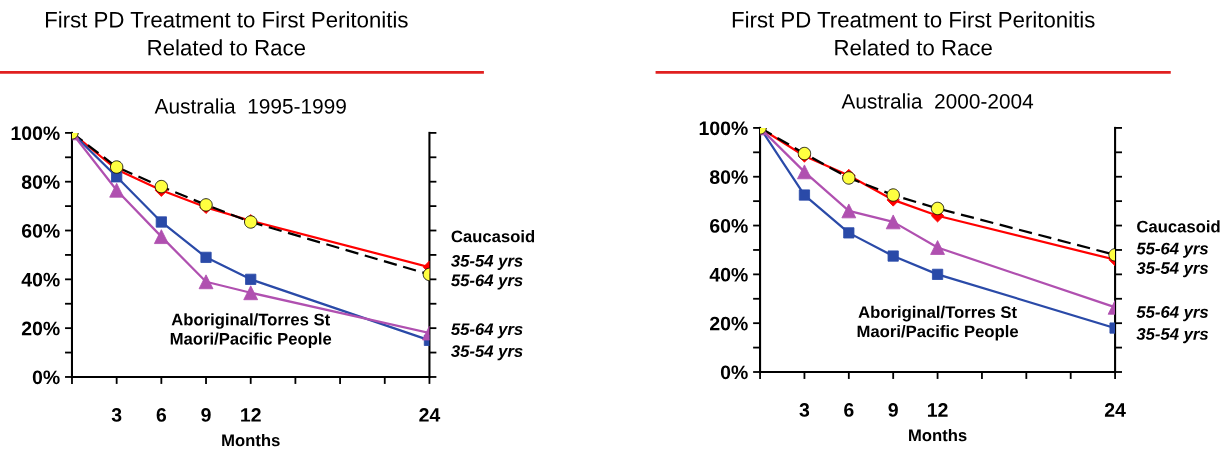 This screenshot has width=1220, height=452. What do you see at coordinates (937, 101) in the screenshot?
I see `chart-subtitle: Australia 2000-2004` at bounding box center [937, 101].